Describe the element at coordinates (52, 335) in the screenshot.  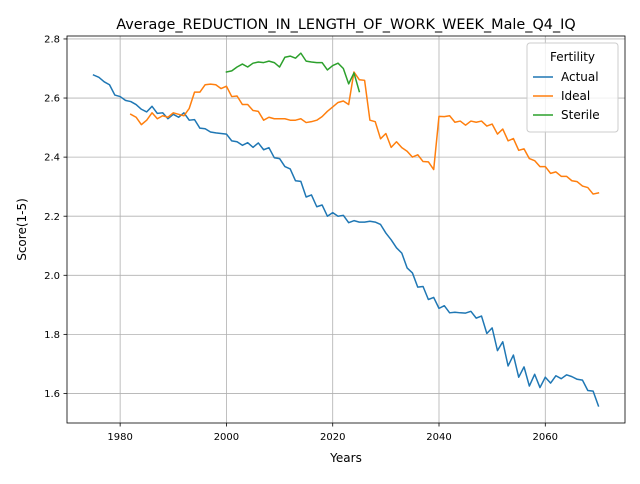
I see `y-tick-label: 1.8` at that location.